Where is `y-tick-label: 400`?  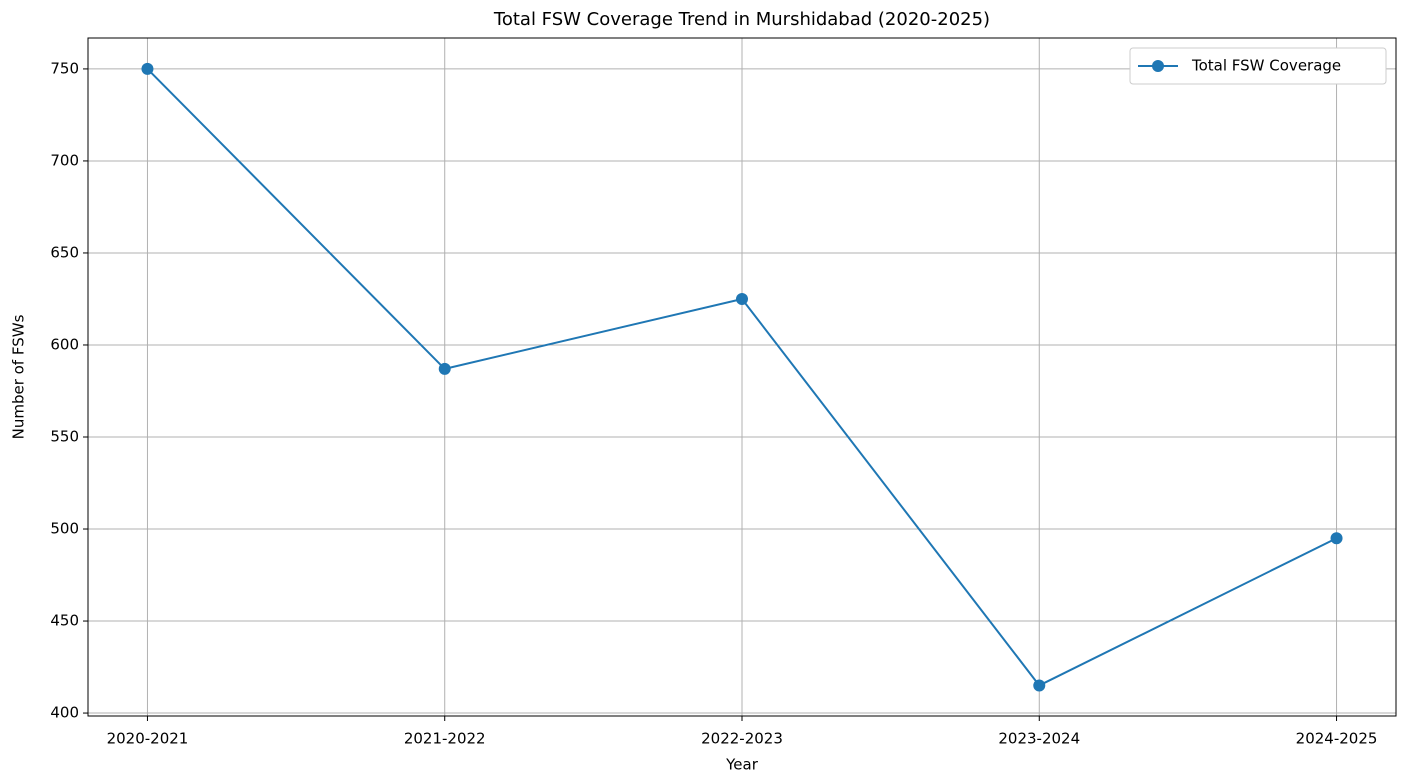 y-tick-label: 400 is located at coordinates (64, 713).